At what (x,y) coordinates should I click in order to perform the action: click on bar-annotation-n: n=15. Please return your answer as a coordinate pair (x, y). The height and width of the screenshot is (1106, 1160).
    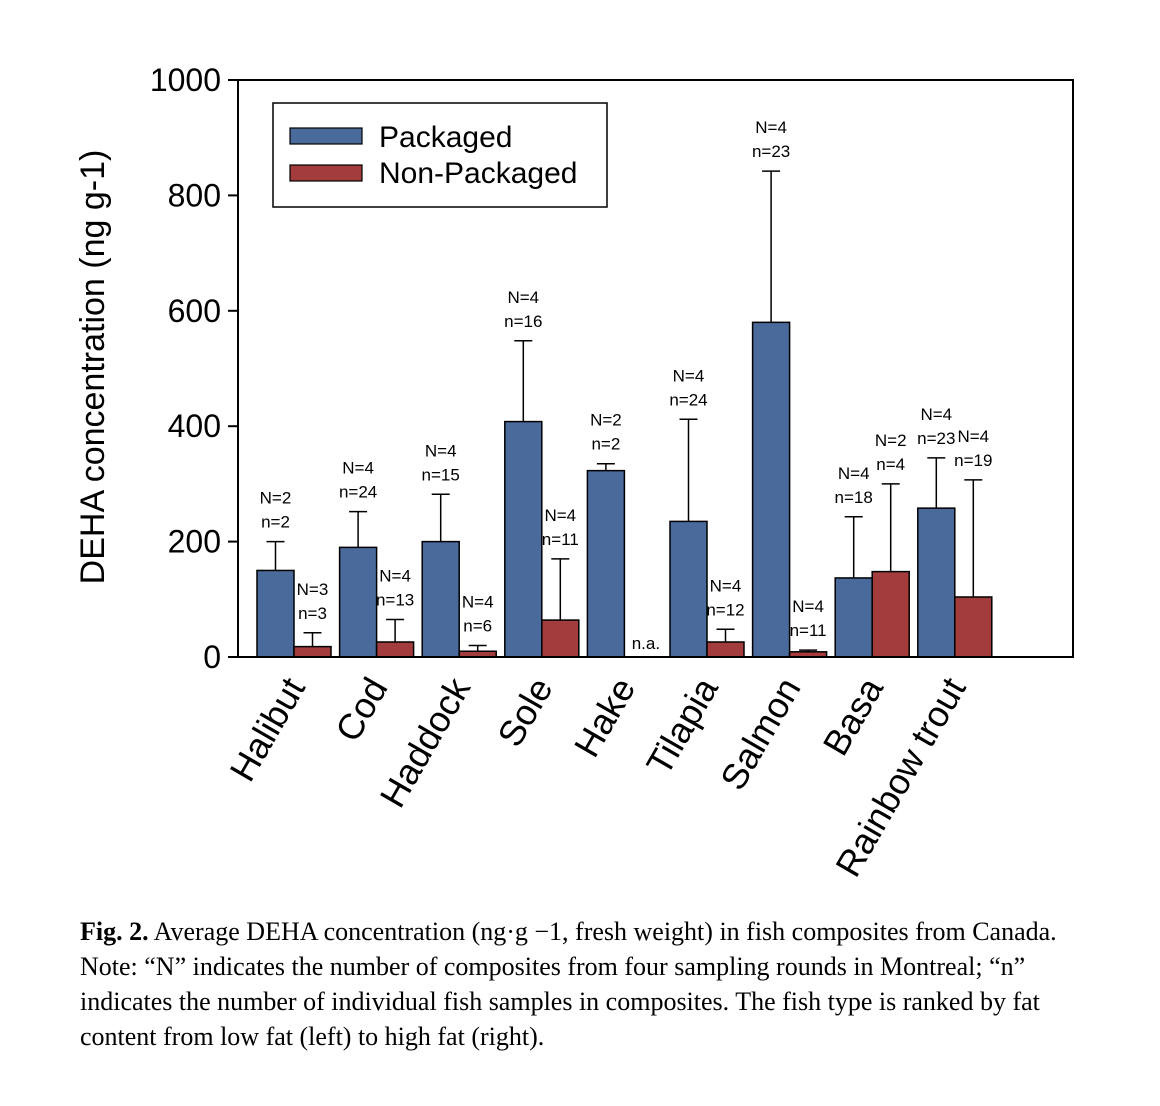
    Looking at the image, I should click on (441, 474).